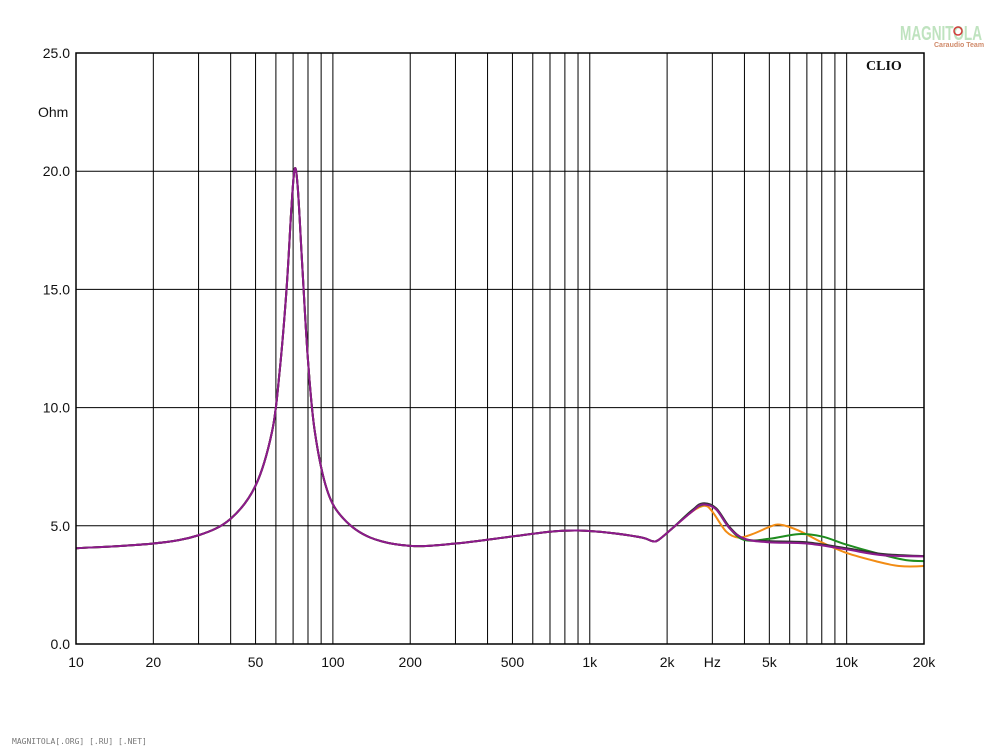  What do you see at coordinates (959, 45) in the screenshot?
I see `watermark-subtitle: Caraudio Team` at bounding box center [959, 45].